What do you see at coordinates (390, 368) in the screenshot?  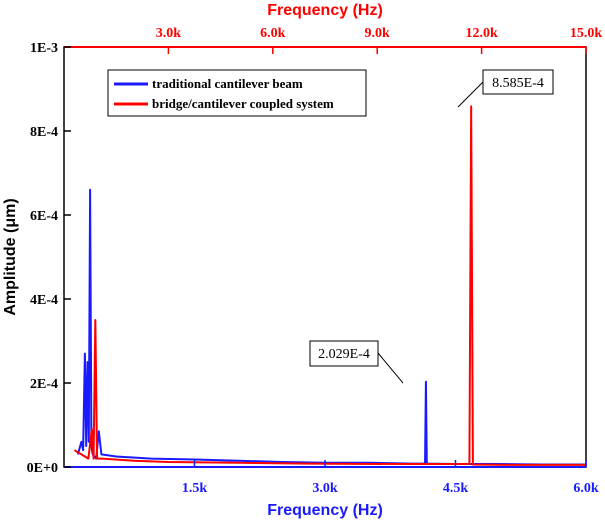 I see `callout-blue-leader` at bounding box center [390, 368].